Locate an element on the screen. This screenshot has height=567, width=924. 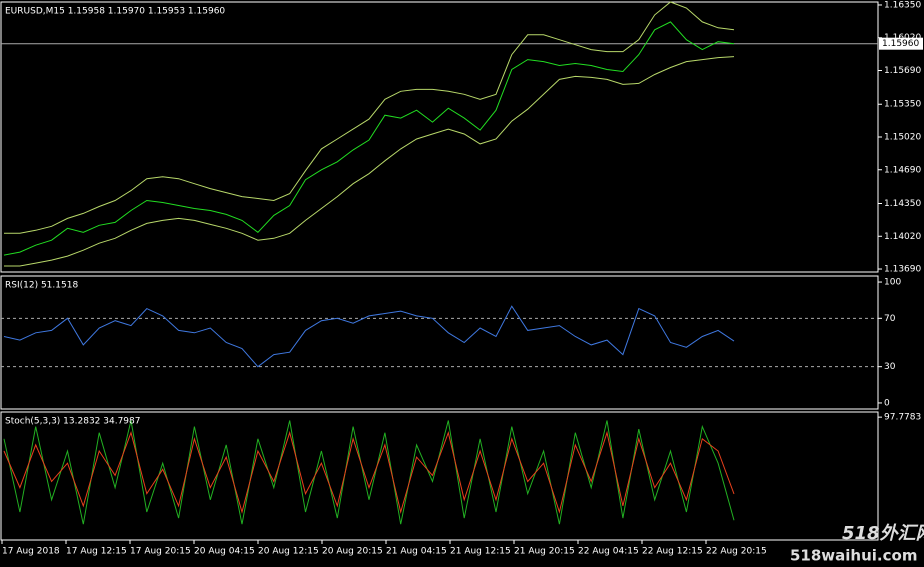
y-tick-label: 100 is located at coordinates (892, 283).